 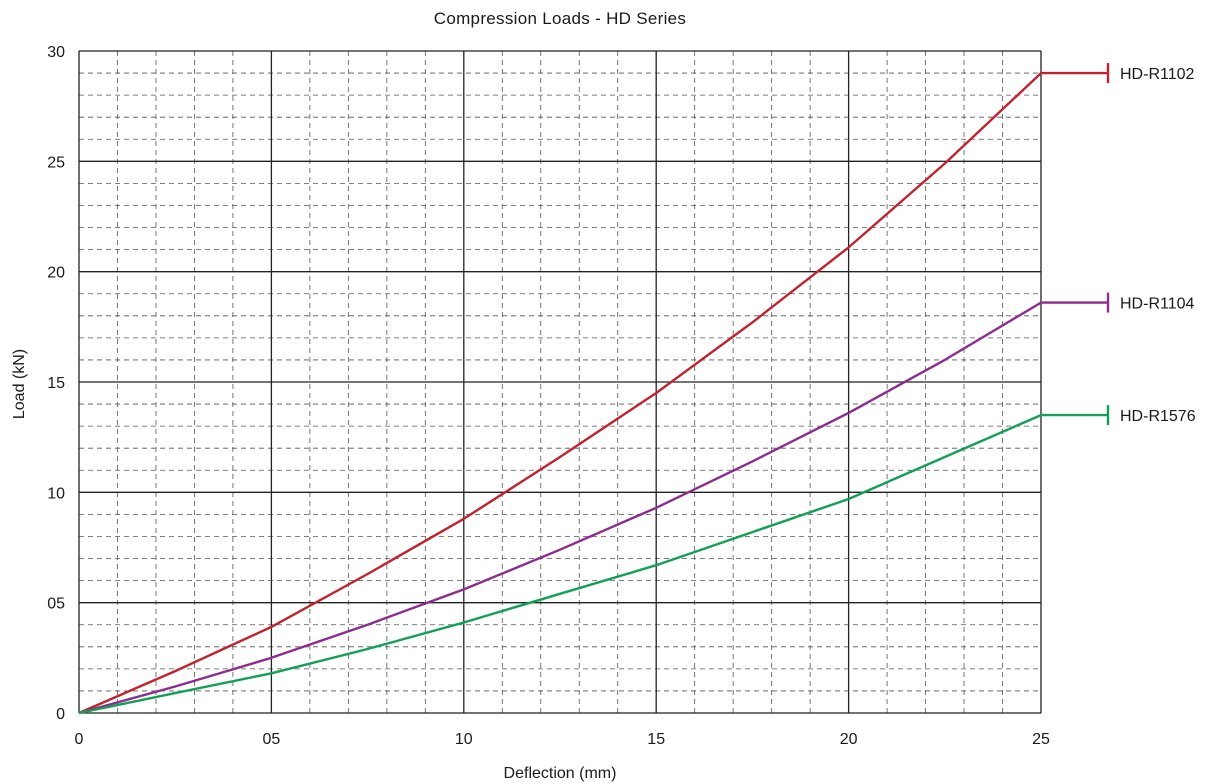 What do you see at coordinates (560, 18) in the screenshot?
I see `chart-title: Compression Loads - HD Series` at bounding box center [560, 18].